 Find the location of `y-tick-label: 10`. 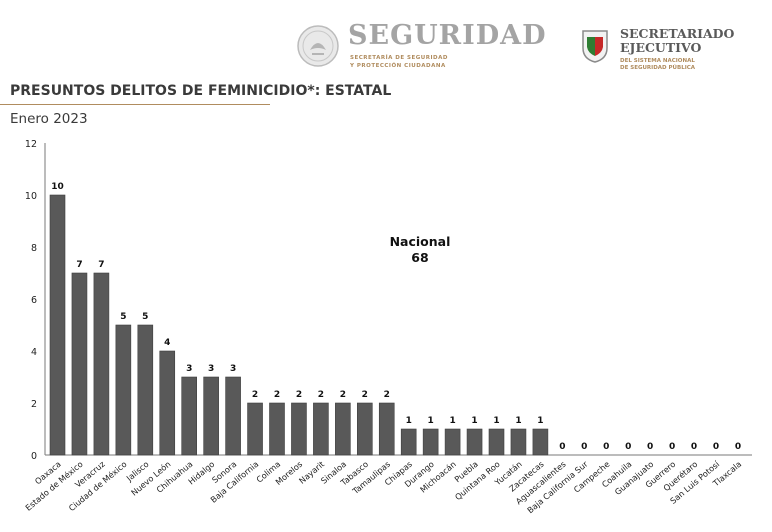

y-tick-label: 10 is located at coordinates (31, 196).